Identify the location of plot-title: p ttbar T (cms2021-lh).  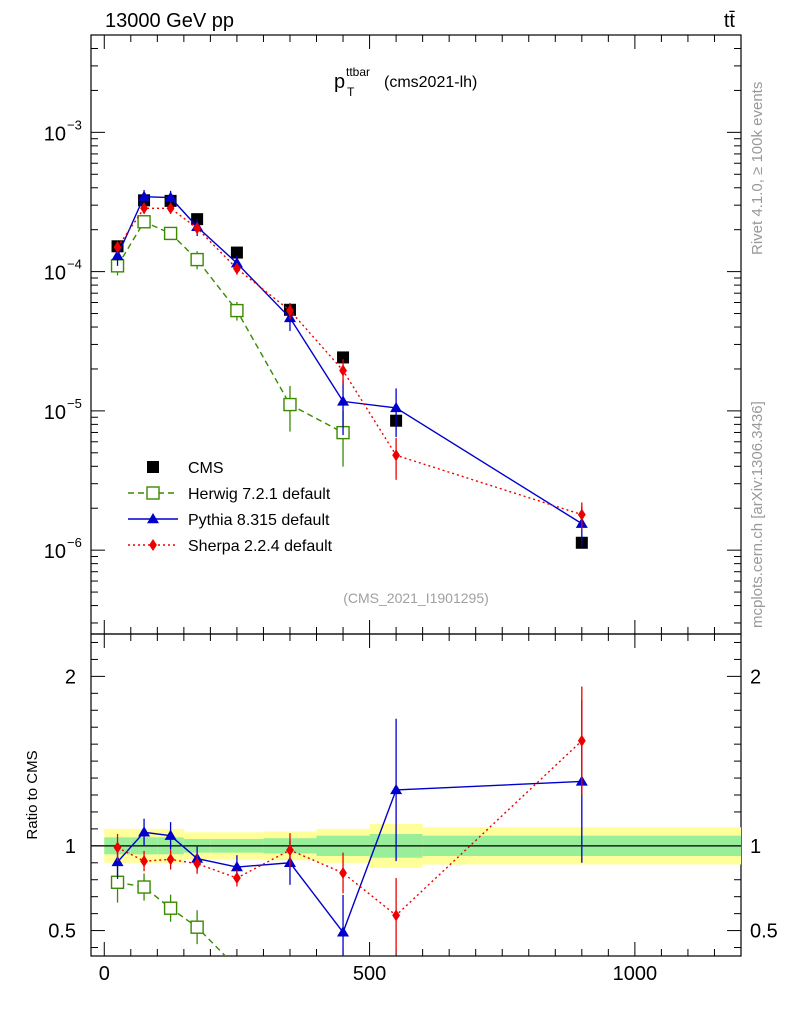
(405, 82).